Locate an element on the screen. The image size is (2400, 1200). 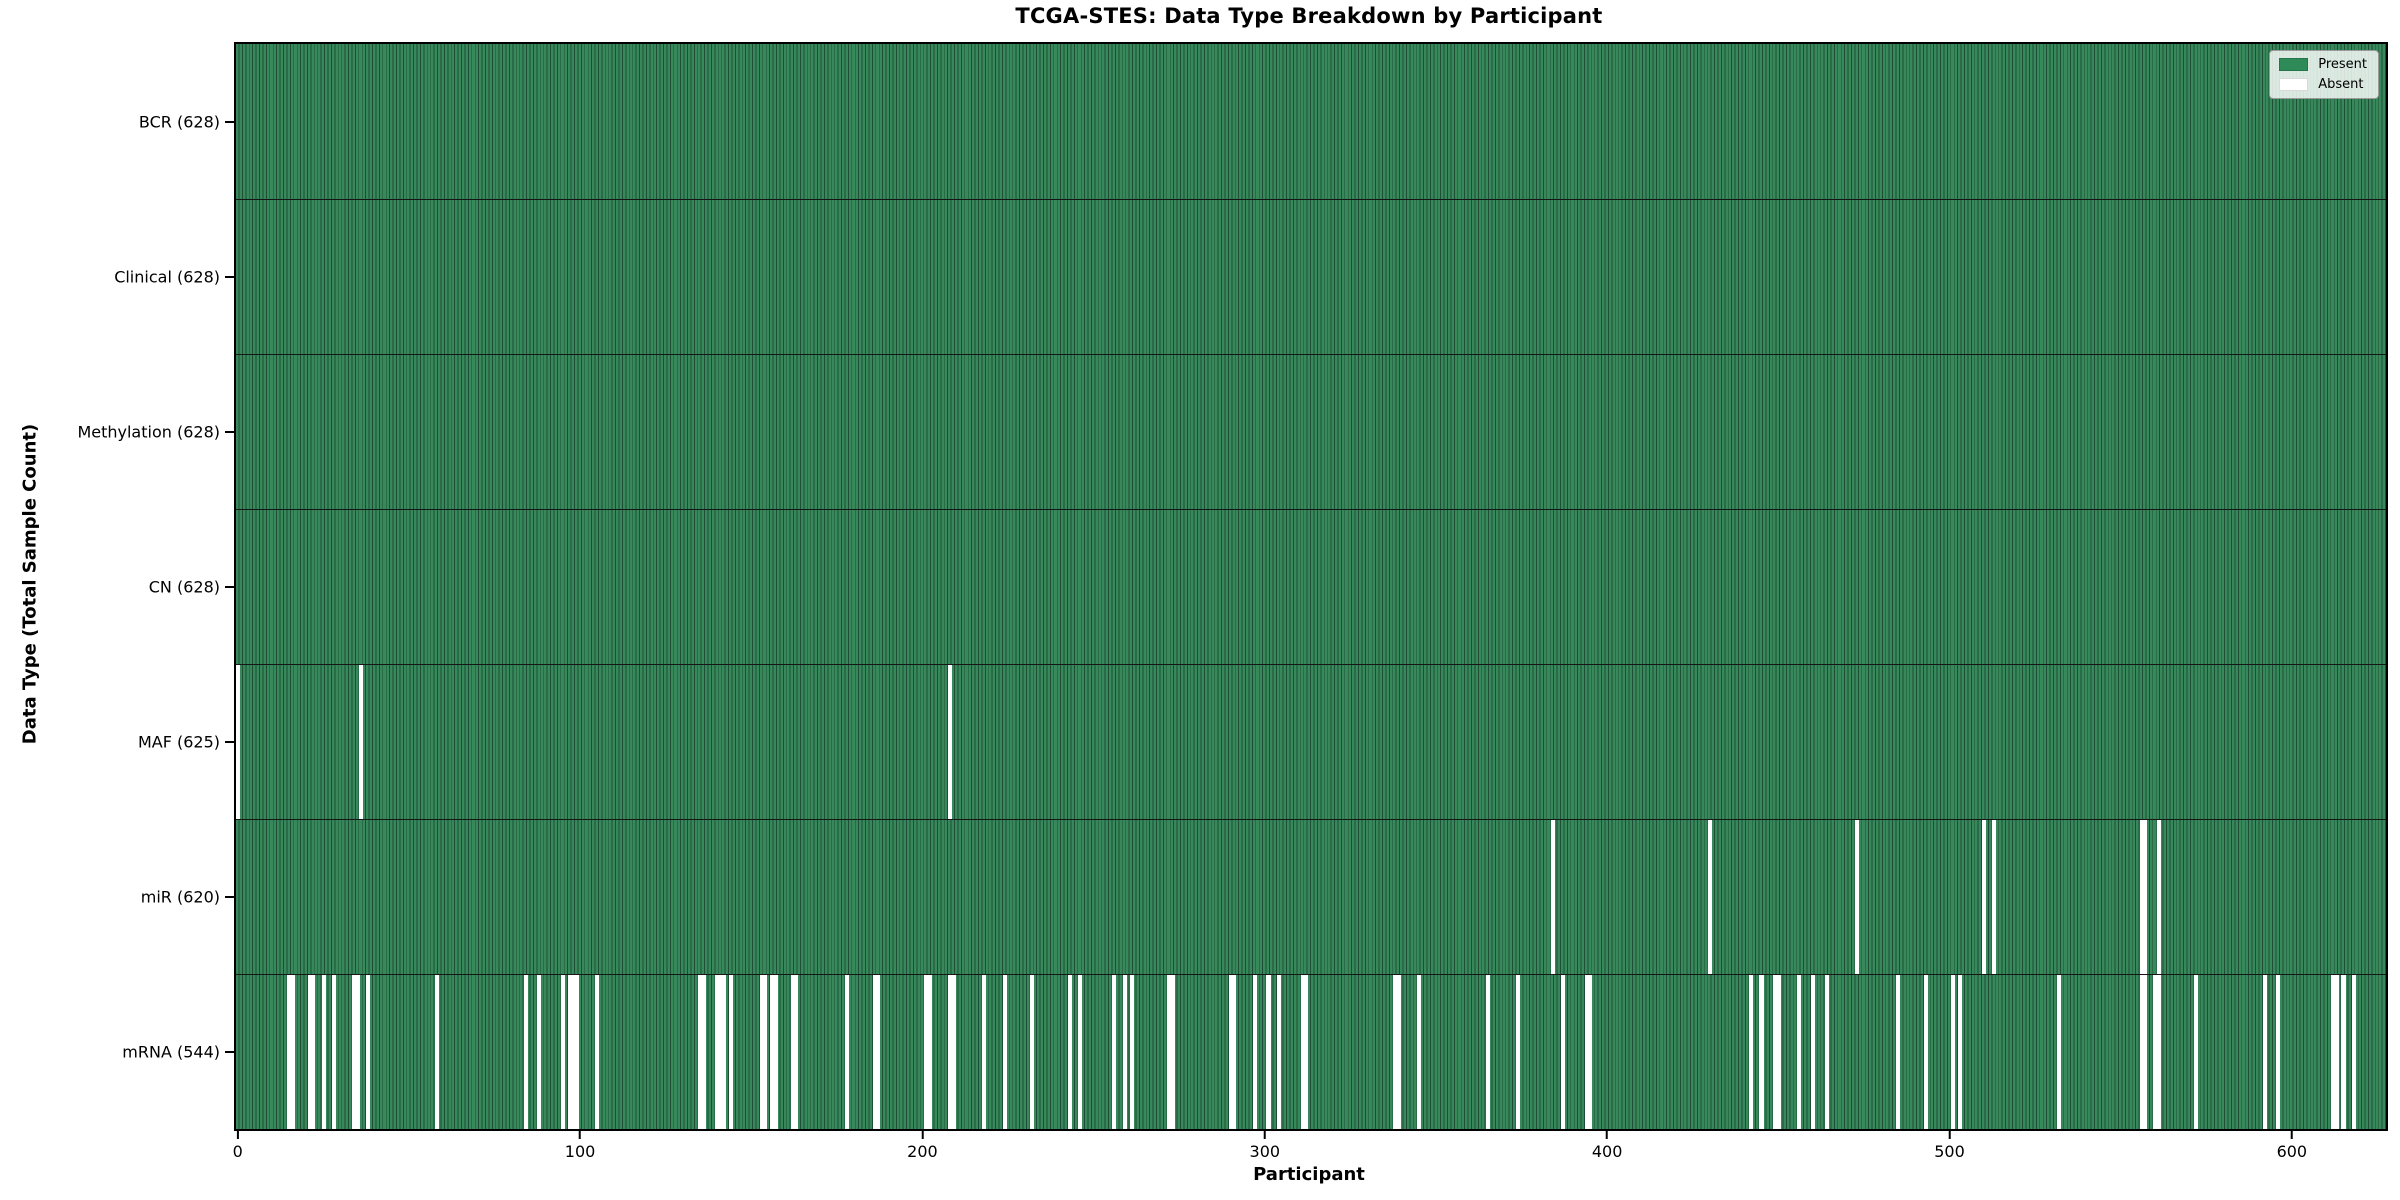
x-tick-label: 400 is located at coordinates (1607, 1151).